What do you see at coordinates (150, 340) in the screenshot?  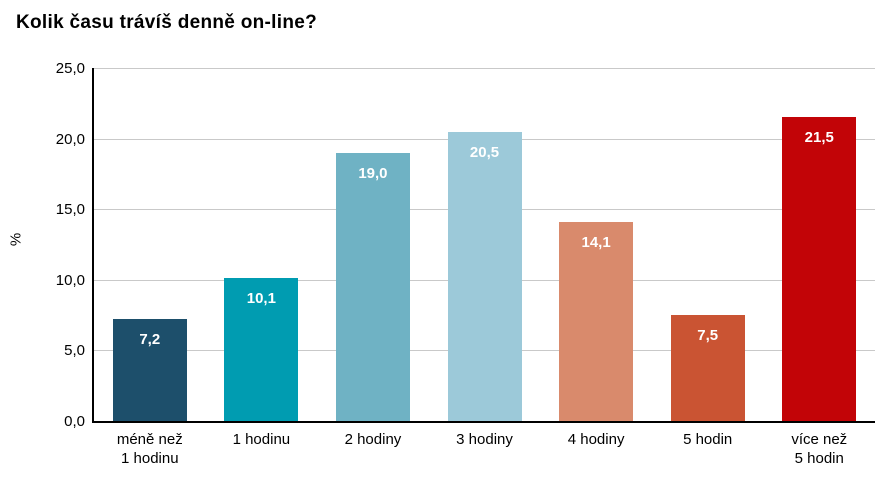 I see `bar-value-label: 7,2` at bounding box center [150, 340].